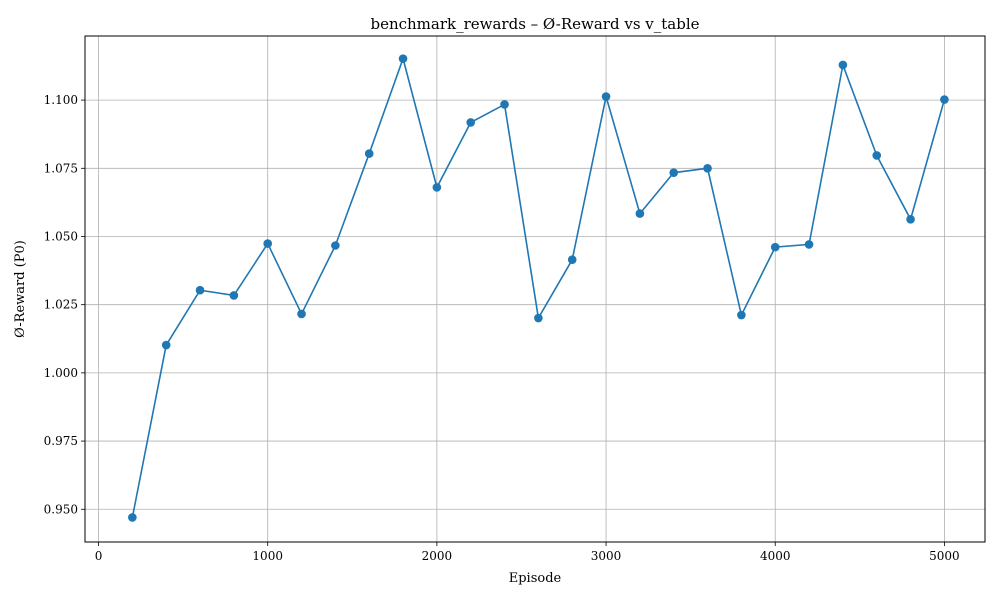 The height and width of the screenshot is (605, 1000). I want to click on y-tick-label: 1.000, so click(61, 373).